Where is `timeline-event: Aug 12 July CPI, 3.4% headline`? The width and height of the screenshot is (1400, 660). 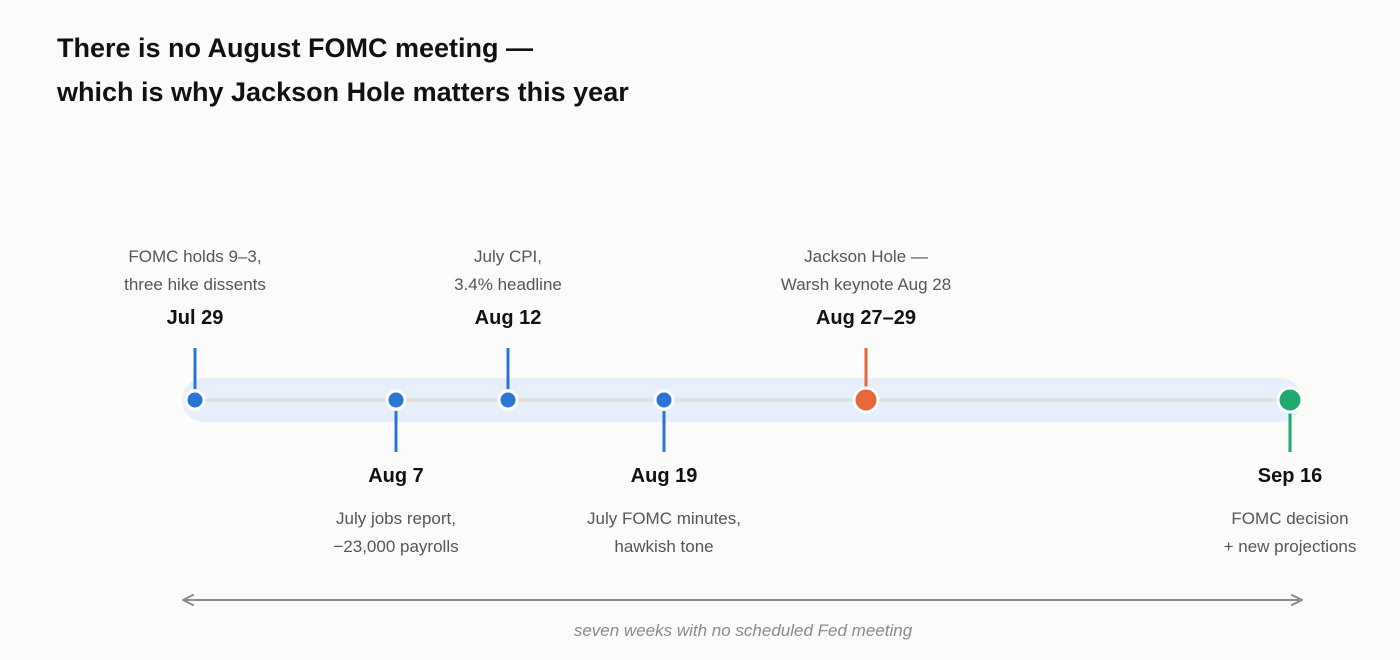
timeline-event: Aug 12 July CPI, 3.4% headline is located at coordinates (508, 329).